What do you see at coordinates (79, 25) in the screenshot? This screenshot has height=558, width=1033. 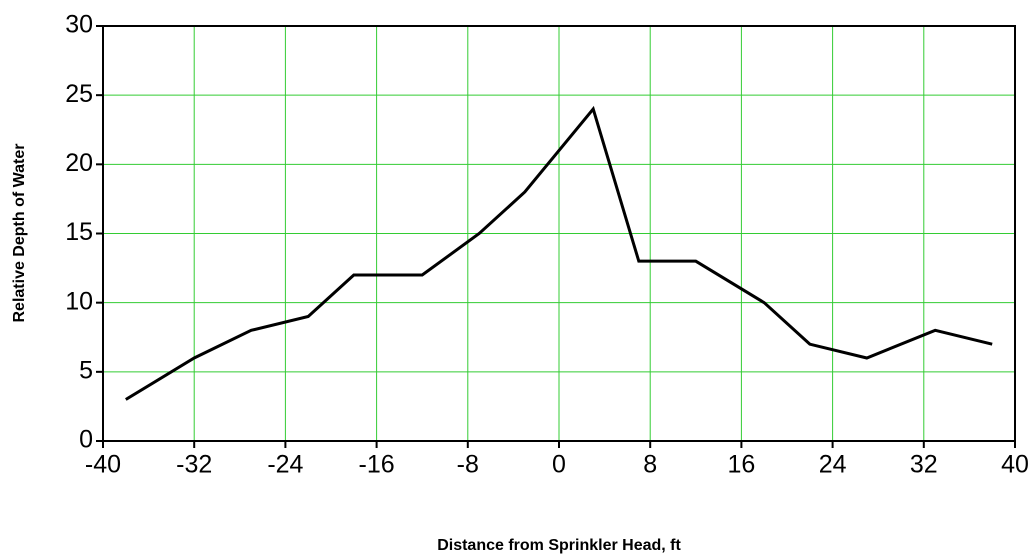 I see `y-tick-label: 30` at bounding box center [79, 25].